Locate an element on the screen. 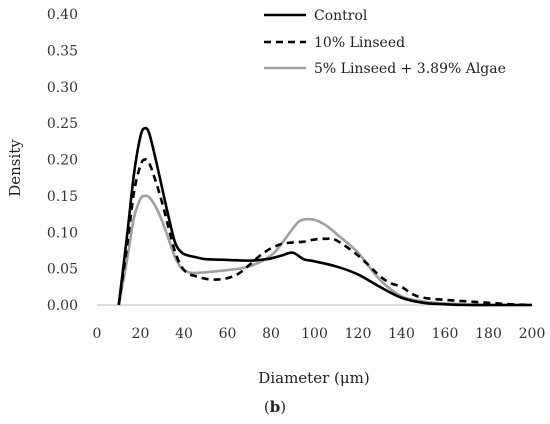 The image size is (550, 424). y-tick-label: 0.20 is located at coordinates (62, 161).